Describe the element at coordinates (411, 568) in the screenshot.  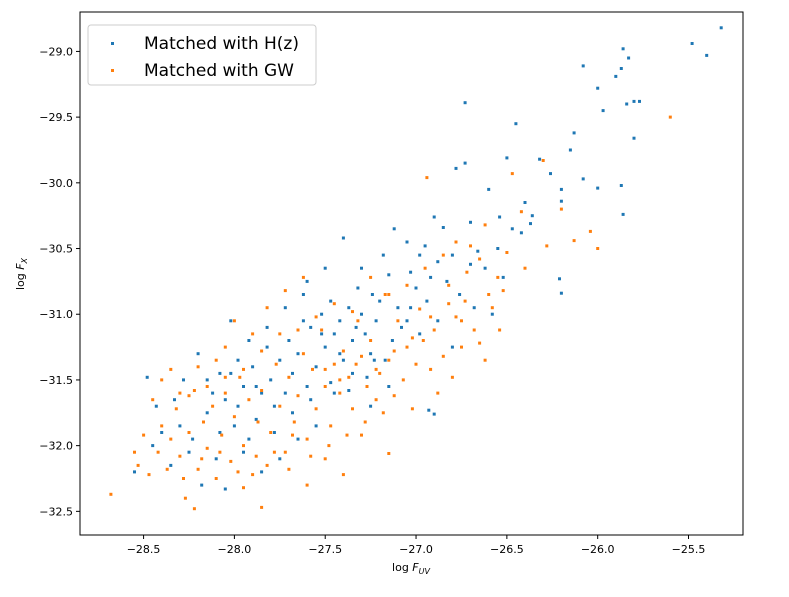
I see `x-axis-label: log FUV` at that location.